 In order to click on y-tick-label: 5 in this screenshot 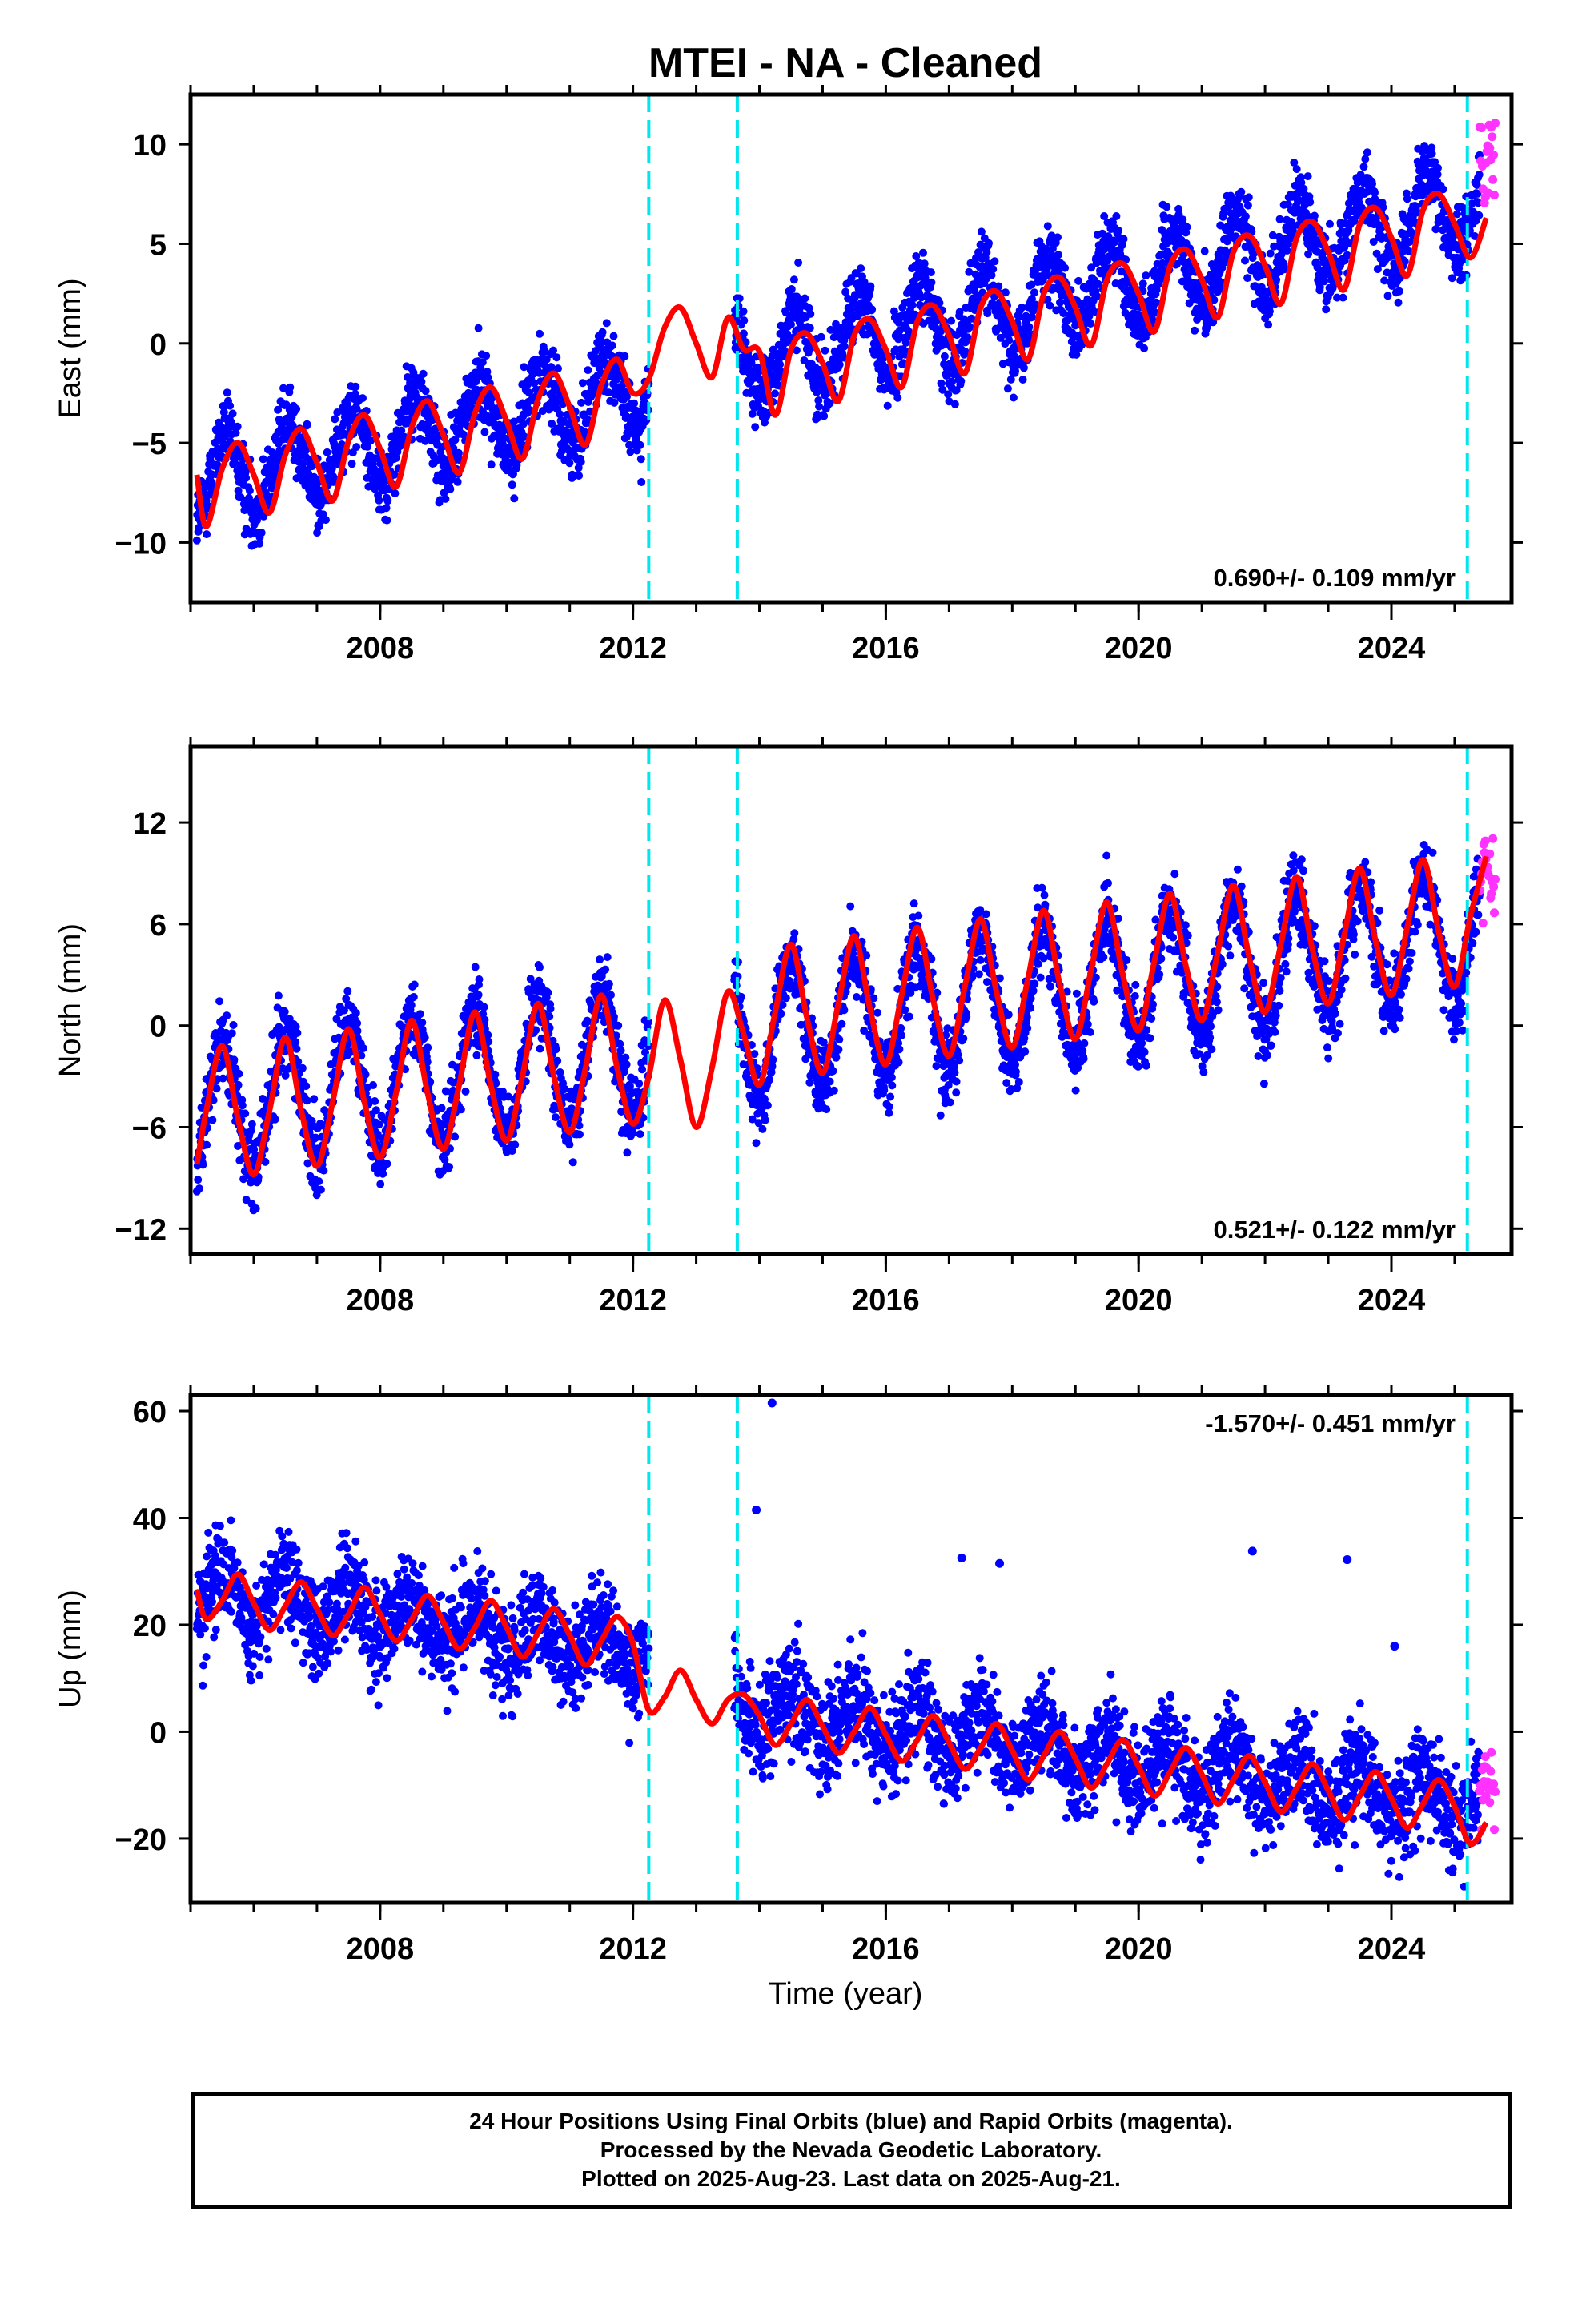, I will do `click(158, 245)`.